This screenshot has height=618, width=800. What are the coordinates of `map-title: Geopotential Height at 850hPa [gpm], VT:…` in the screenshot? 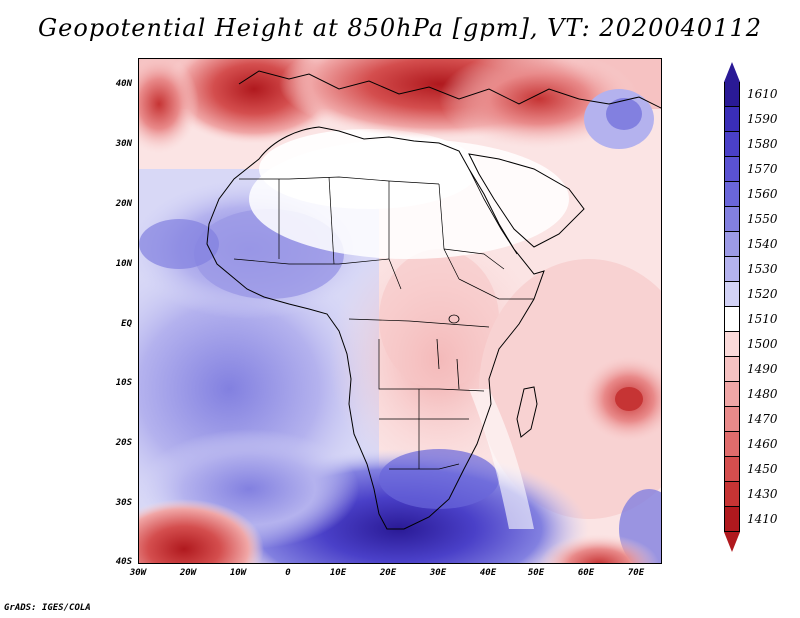 It's located at (400, 28).